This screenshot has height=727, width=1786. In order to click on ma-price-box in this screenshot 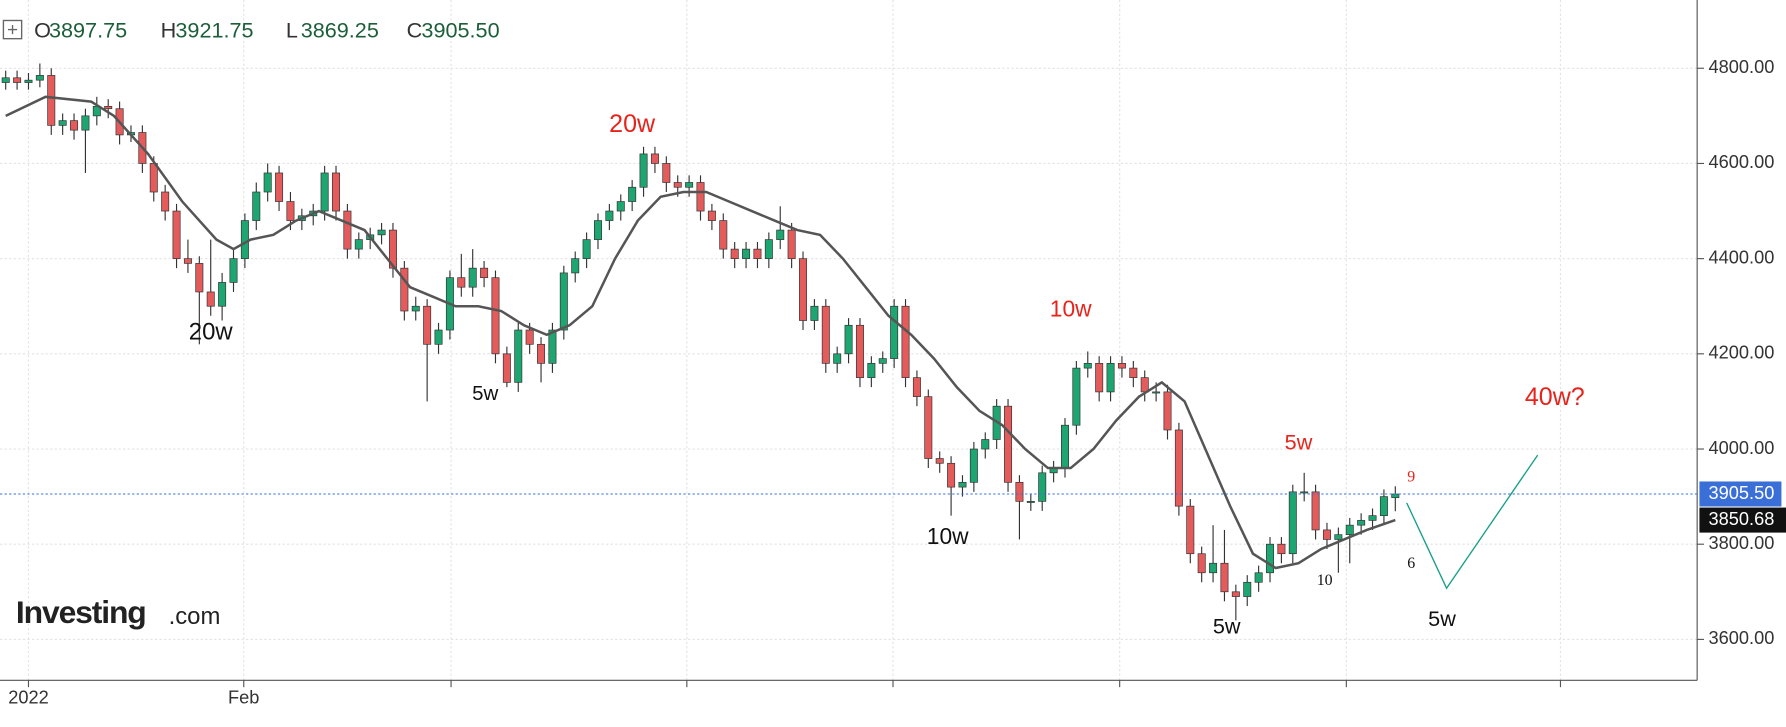, I will do `click(1742, 520)`.